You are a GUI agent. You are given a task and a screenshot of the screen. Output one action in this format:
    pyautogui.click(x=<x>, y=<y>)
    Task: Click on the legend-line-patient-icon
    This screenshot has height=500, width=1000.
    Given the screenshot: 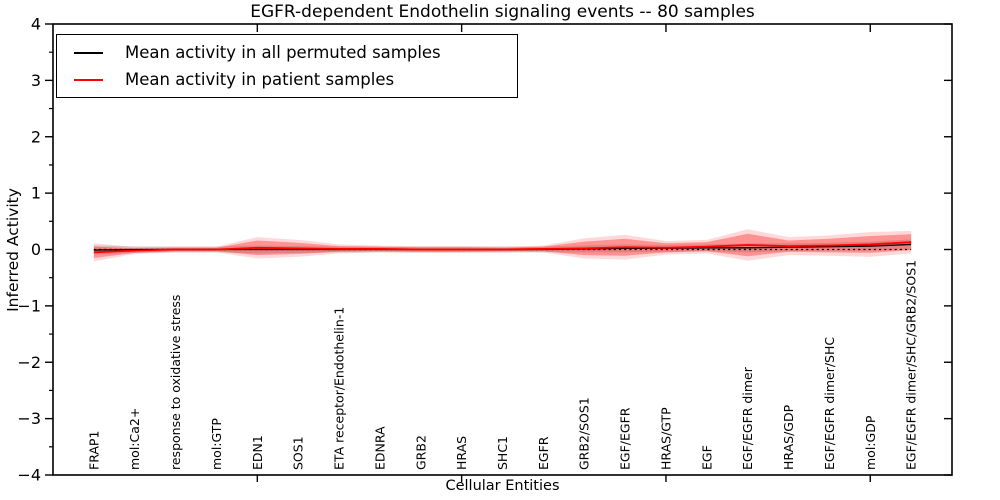 What is the action you would take?
    pyautogui.click(x=88, y=79)
    